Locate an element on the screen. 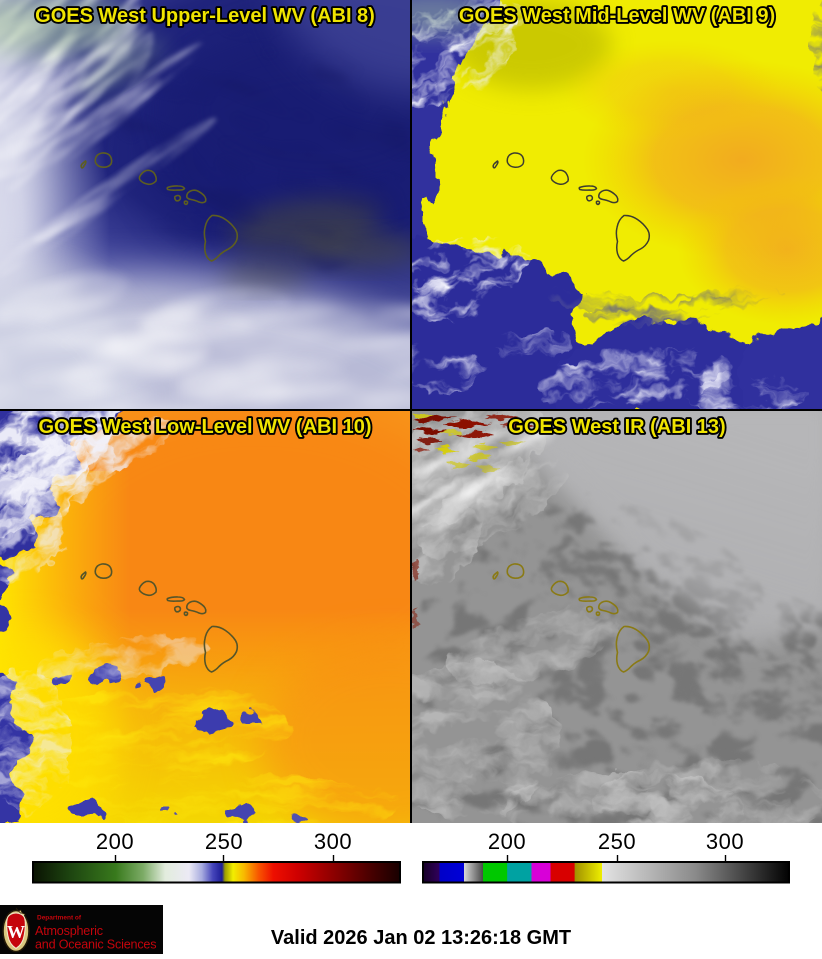 The image size is (822, 959). svg-text: Atmospheric is located at coordinates (69, 931).